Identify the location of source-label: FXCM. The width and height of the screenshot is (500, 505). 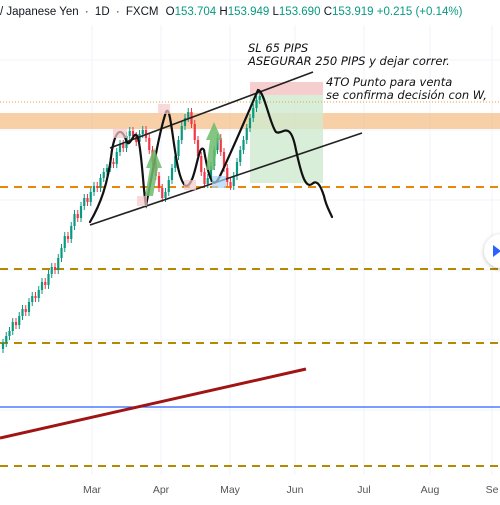
(142, 12).